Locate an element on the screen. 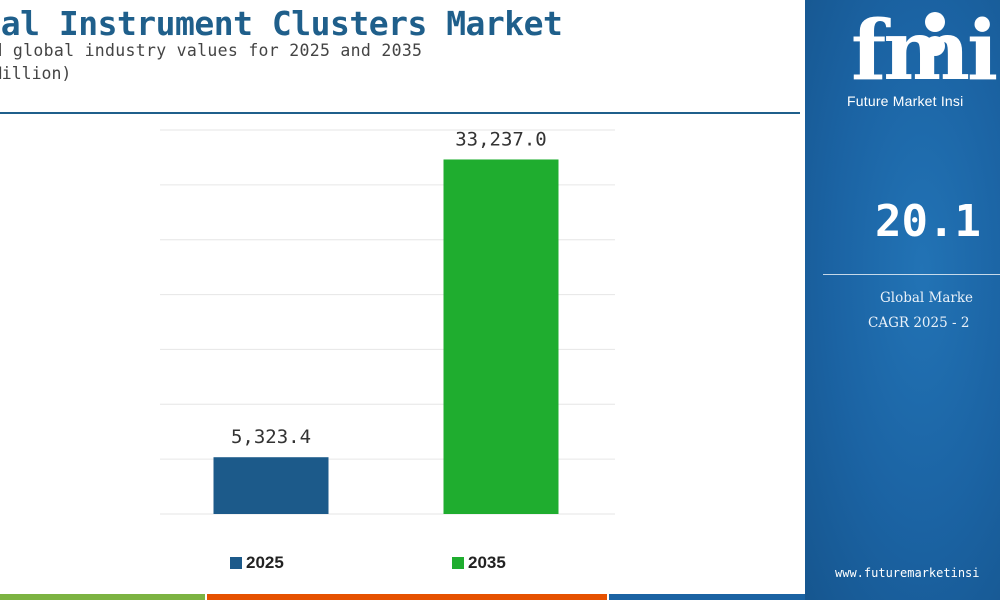 The image size is (1000, 600). logo-dots-icon is located at coordinates (962, 36).